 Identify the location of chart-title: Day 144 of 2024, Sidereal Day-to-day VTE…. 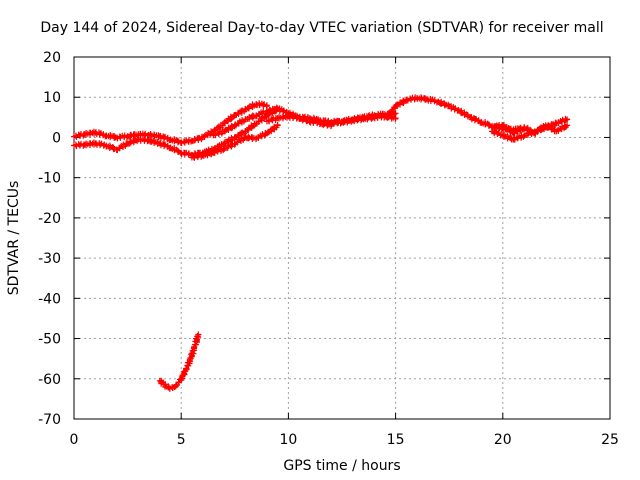
(321, 28).